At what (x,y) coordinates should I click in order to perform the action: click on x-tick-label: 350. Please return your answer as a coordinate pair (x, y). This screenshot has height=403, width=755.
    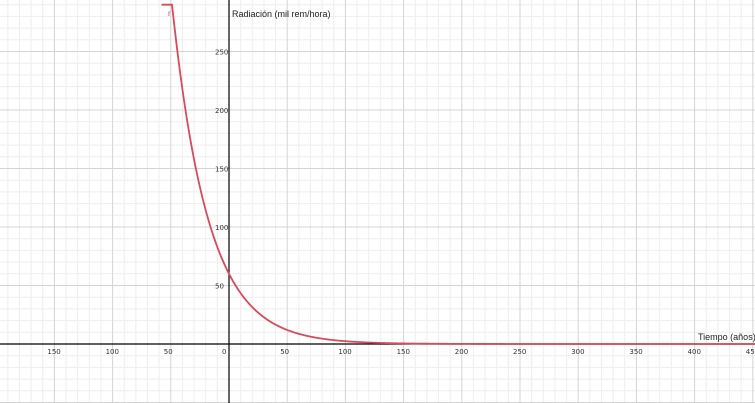
    Looking at the image, I should click on (635, 352).